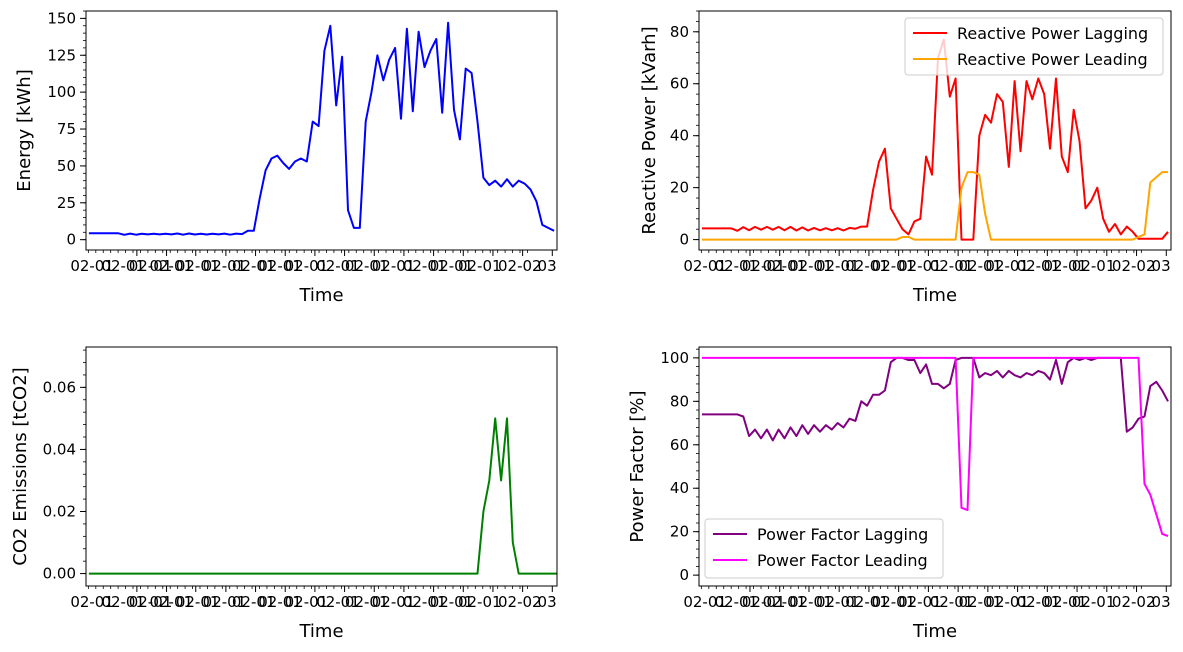  I want to click on legend: Power Factor Lagging Power Factor Leading, so click(824, 548).